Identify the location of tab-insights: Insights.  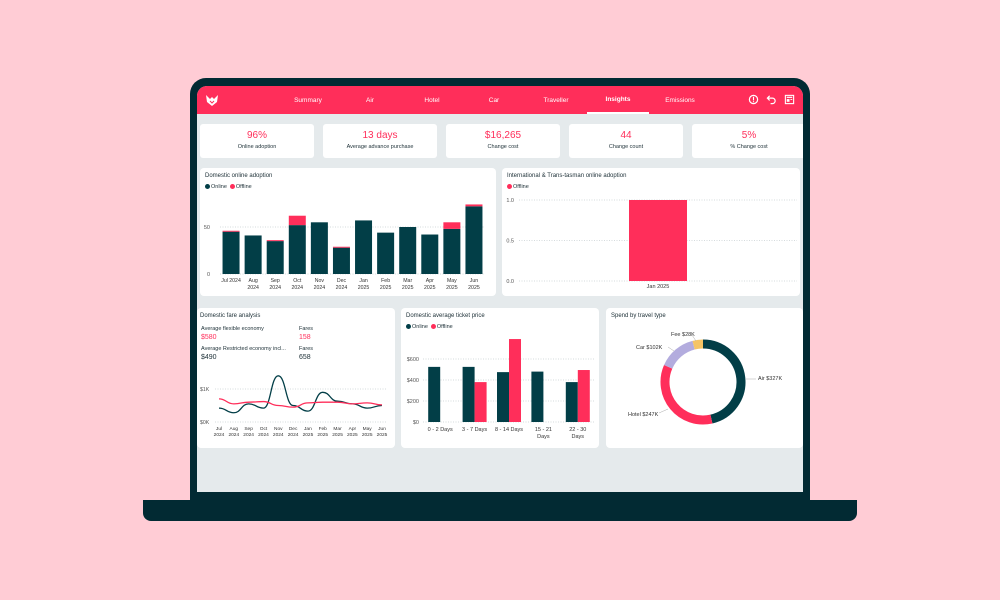
(618, 100).